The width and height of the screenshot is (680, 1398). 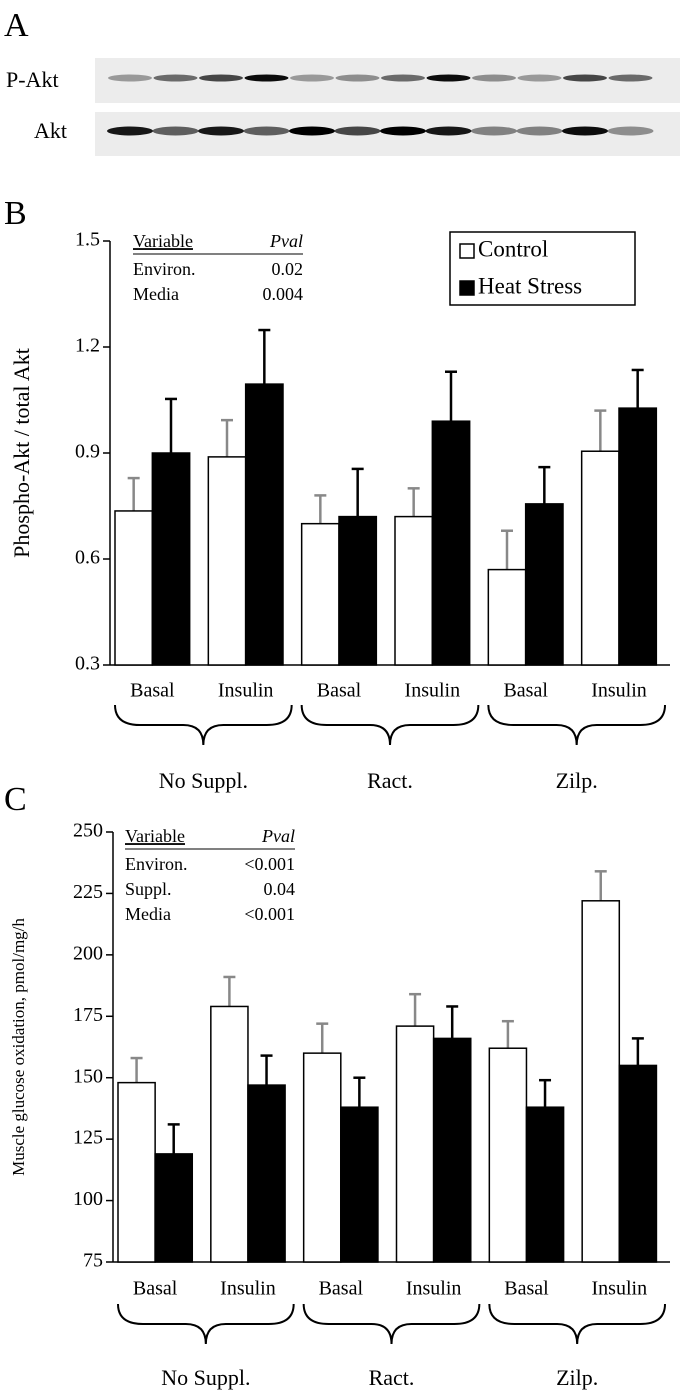 I want to click on panel-label: B, so click(x=15, y=213).